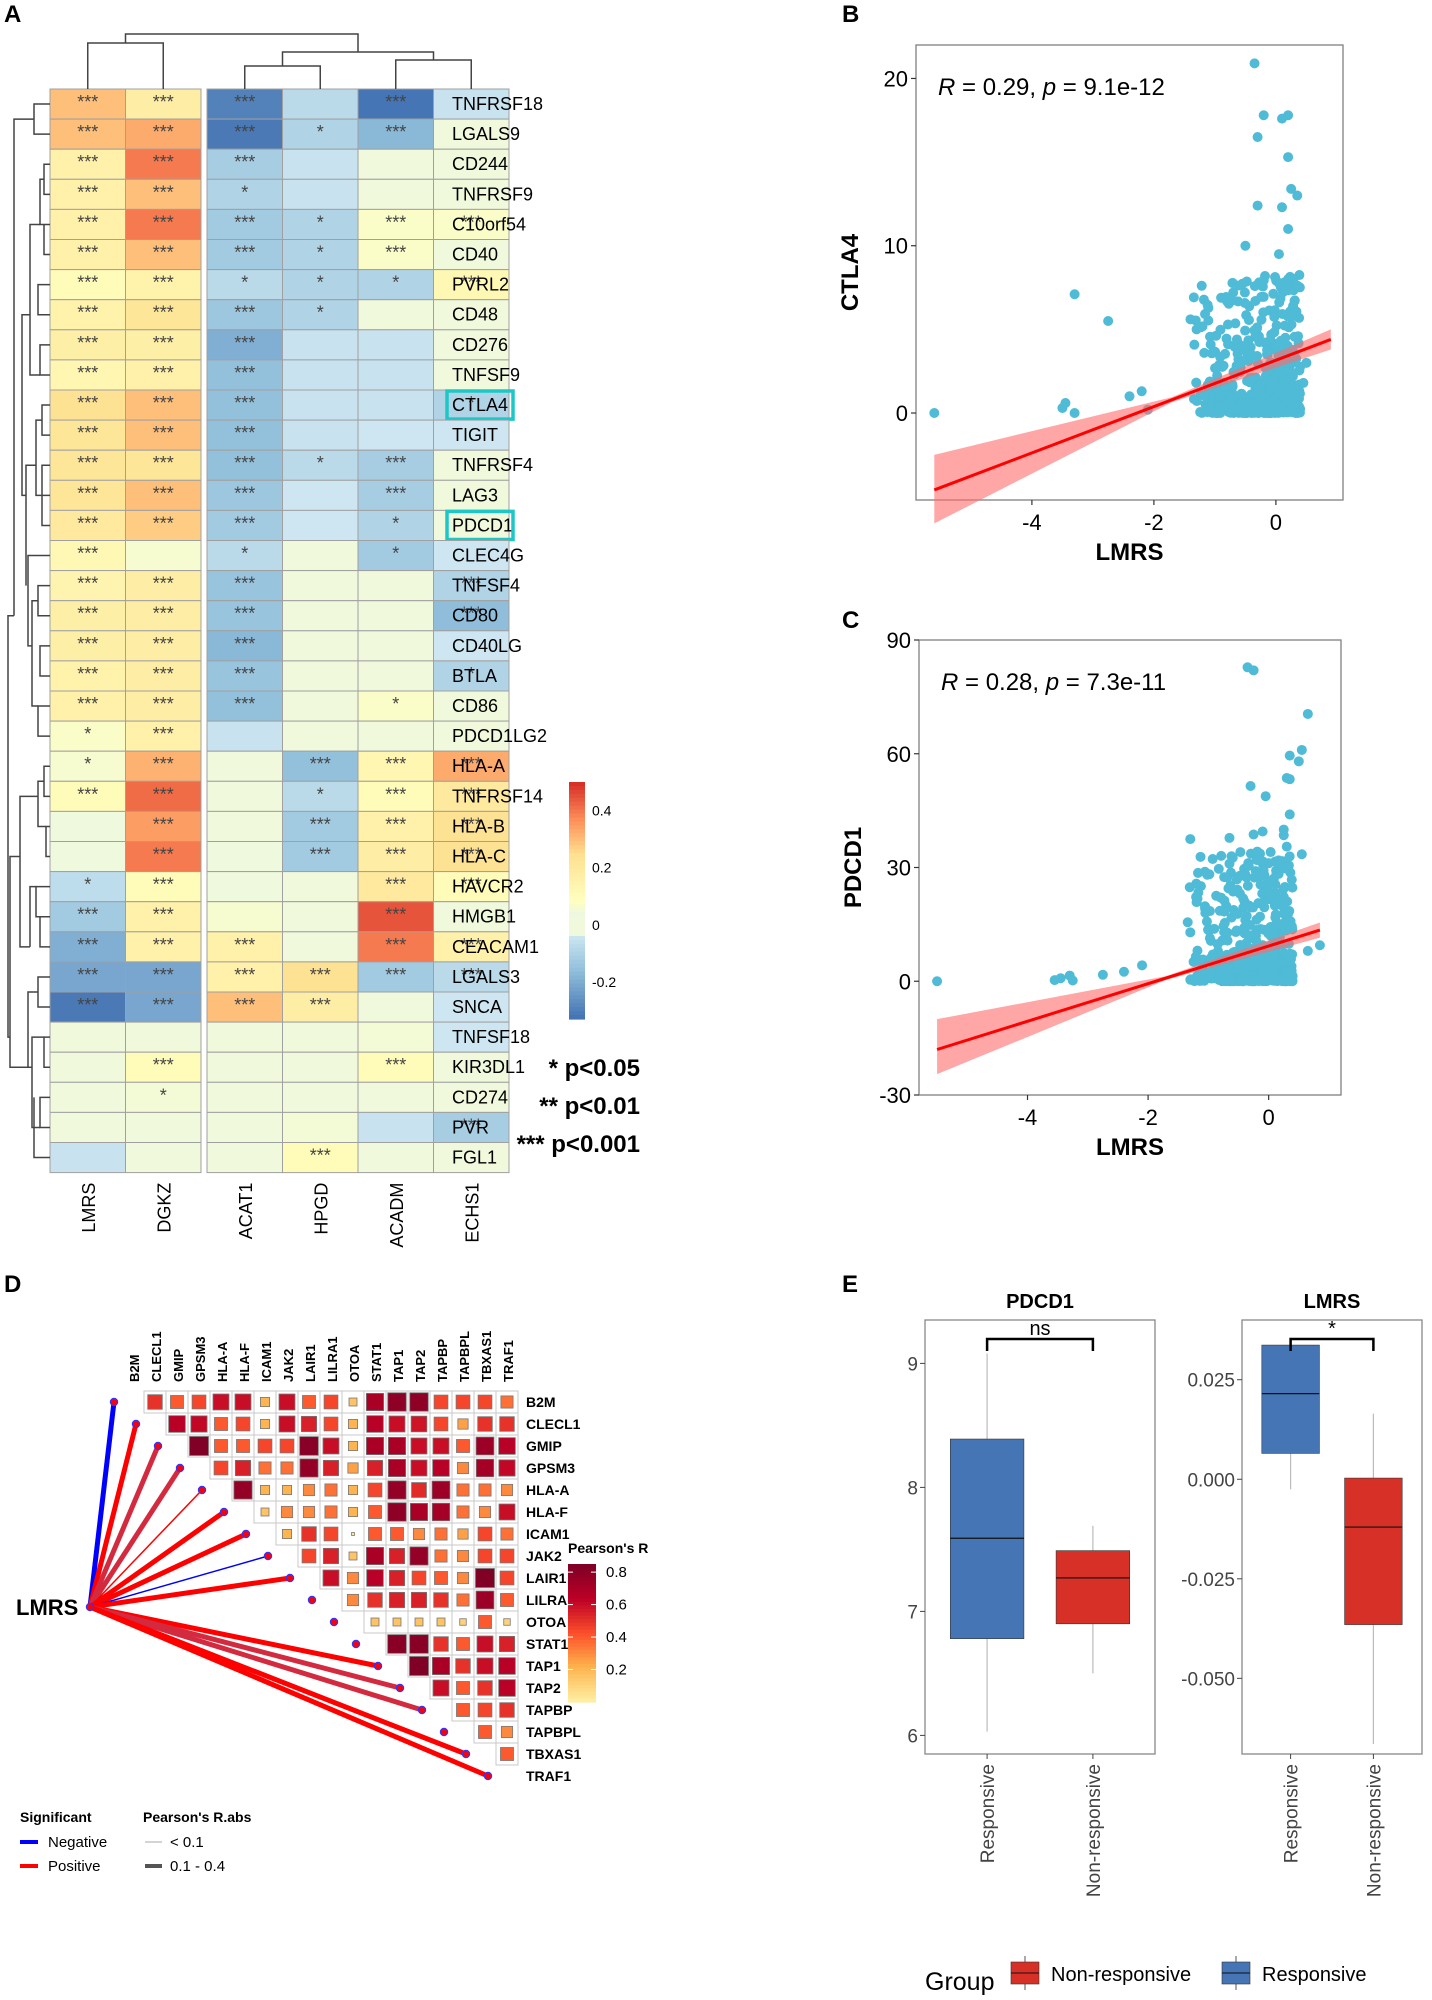 The height and width of the screenshot is (2000, 1432). What do you see at coordinates (508, 1361) in the screenshot?
I see `corr-column-label: TRAF1` at bounding box center [508, 1361].